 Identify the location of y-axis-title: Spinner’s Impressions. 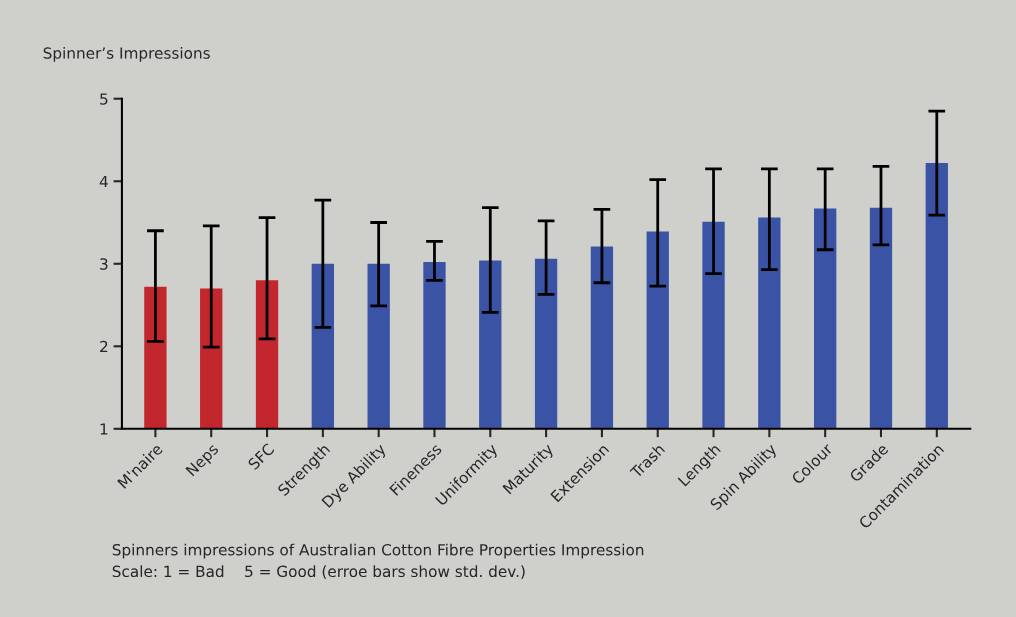
(126, 54).